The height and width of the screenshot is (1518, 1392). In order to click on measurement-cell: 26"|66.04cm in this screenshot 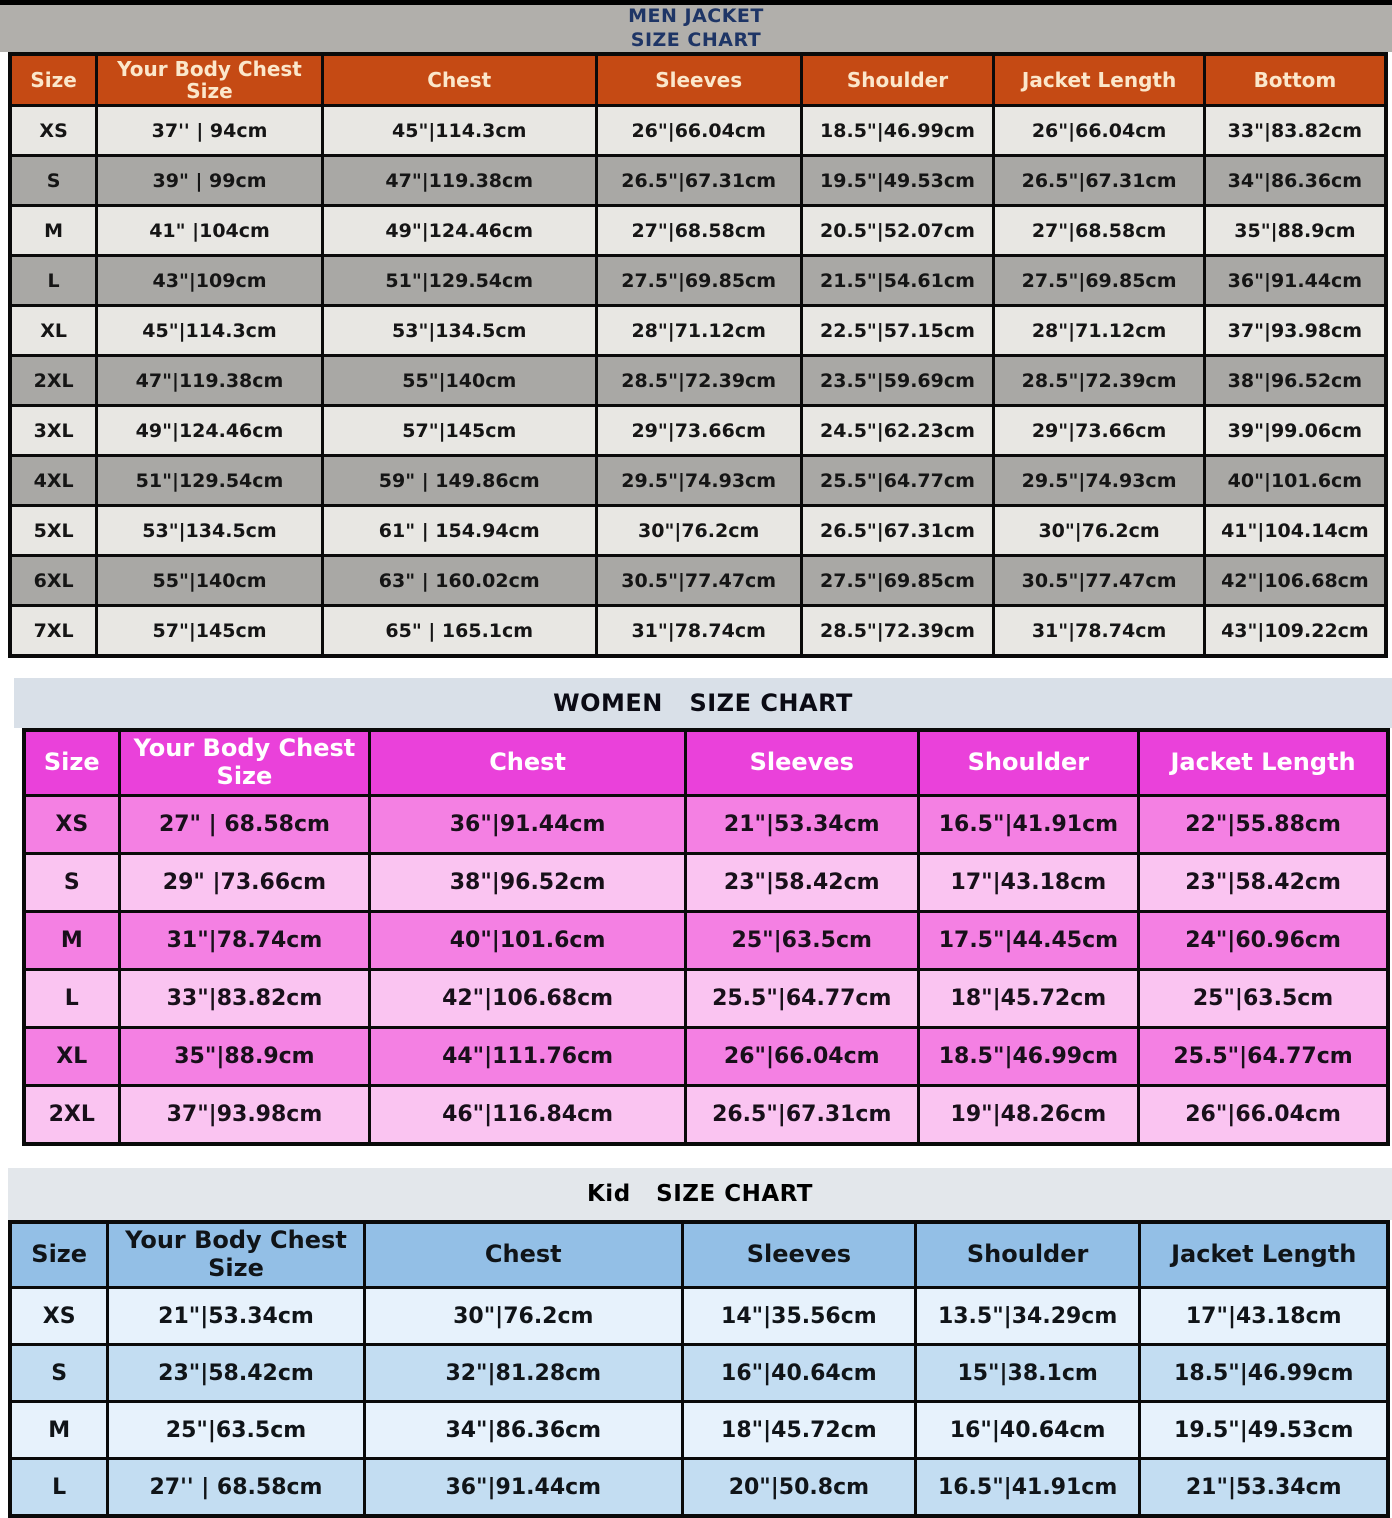, I will do `click(698, 130)`.